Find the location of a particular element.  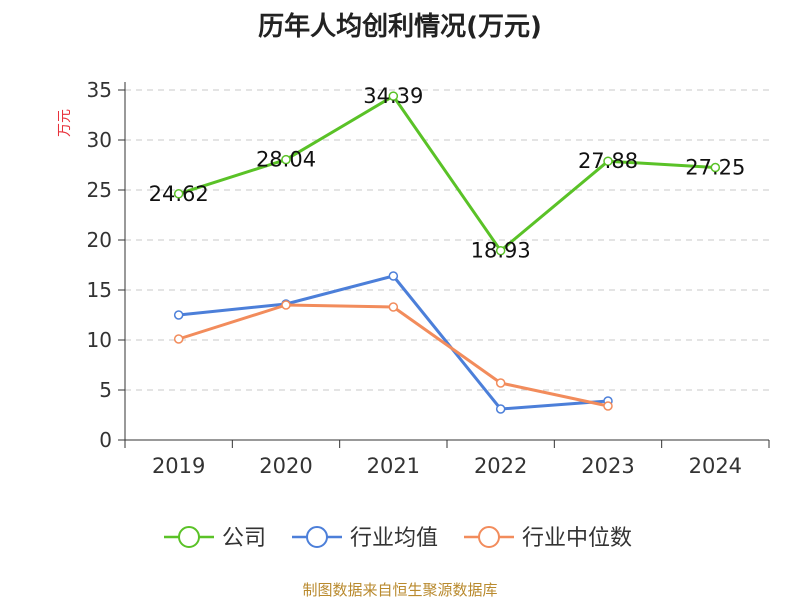

y-tick-label: 25 is located at coordinates (99, 190).